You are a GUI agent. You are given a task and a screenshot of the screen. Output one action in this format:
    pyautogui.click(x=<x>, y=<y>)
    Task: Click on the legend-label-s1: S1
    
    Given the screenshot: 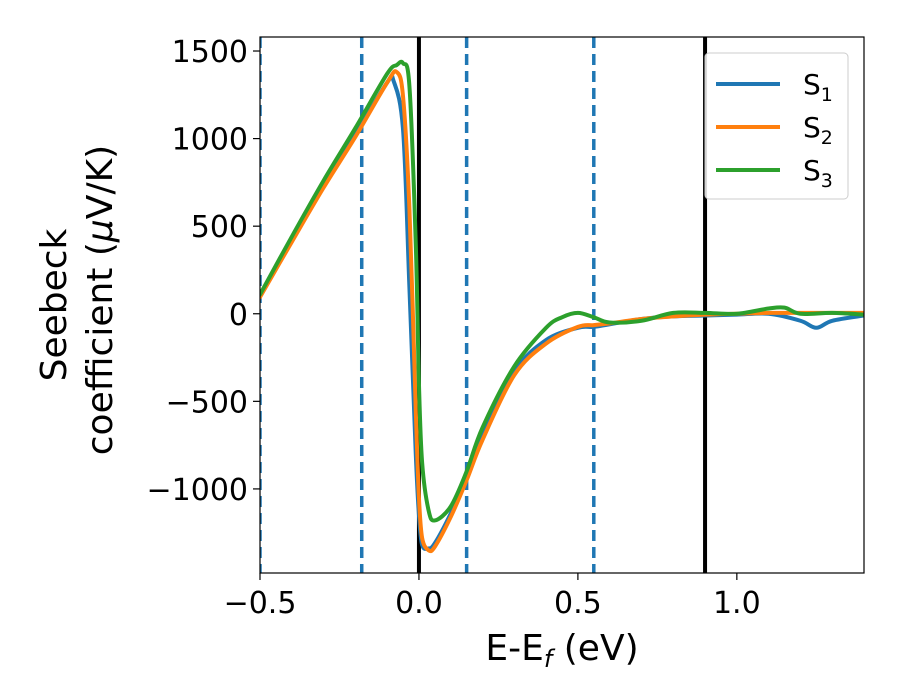 What is the action you would take?
    pyautogui.click(x=818, y=87)
    